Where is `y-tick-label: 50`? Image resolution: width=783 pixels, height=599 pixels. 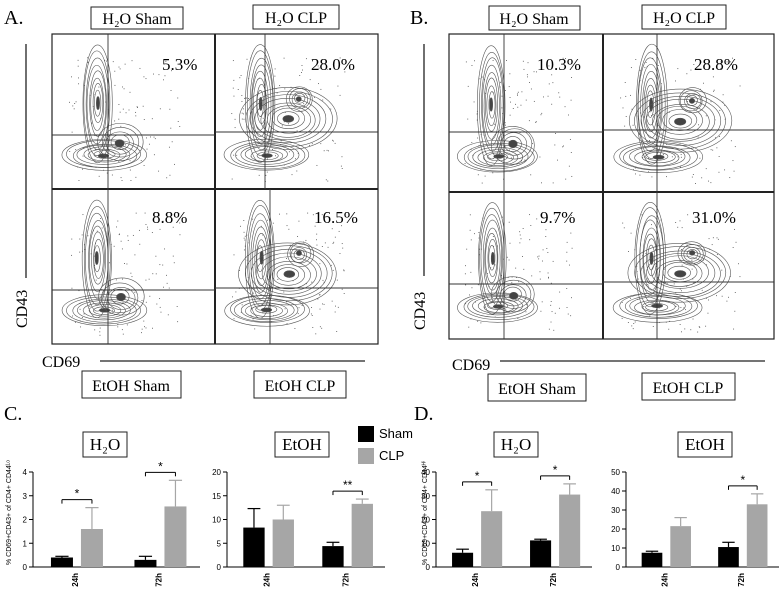 y-tick-label: 50 is located at coordinates (615, 472).